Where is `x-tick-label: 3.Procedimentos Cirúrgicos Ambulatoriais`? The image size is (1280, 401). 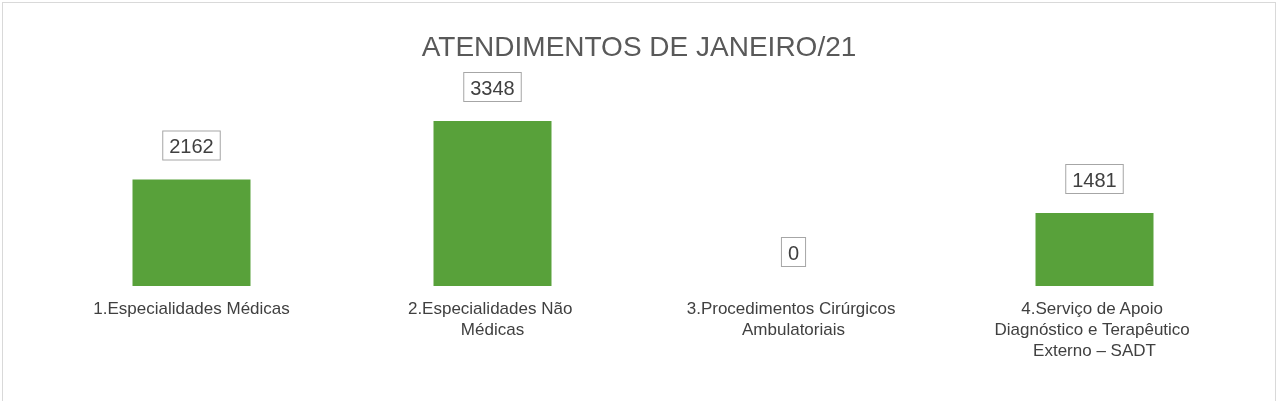
x-tick-label: 3.Procedimentos Cirúrgicos Ambulatoriais is located at coordinates (793, 319).